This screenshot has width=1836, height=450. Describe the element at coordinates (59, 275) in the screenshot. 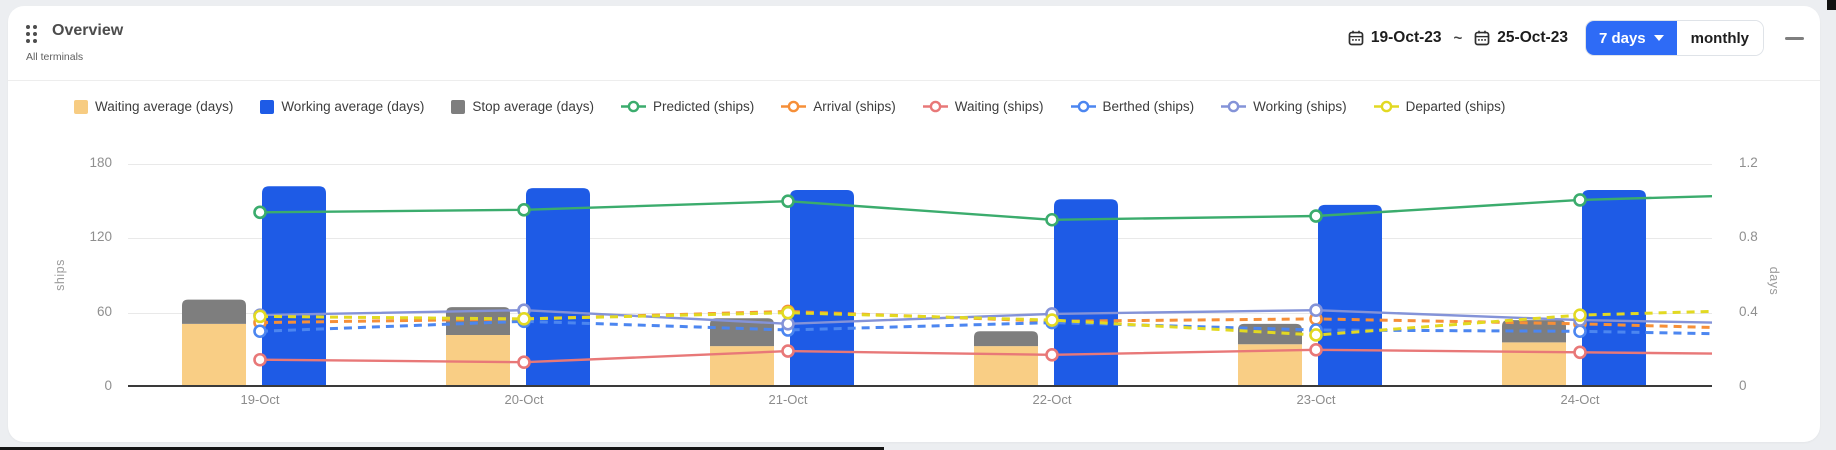

I see `left-axis-title: ships` at that location.